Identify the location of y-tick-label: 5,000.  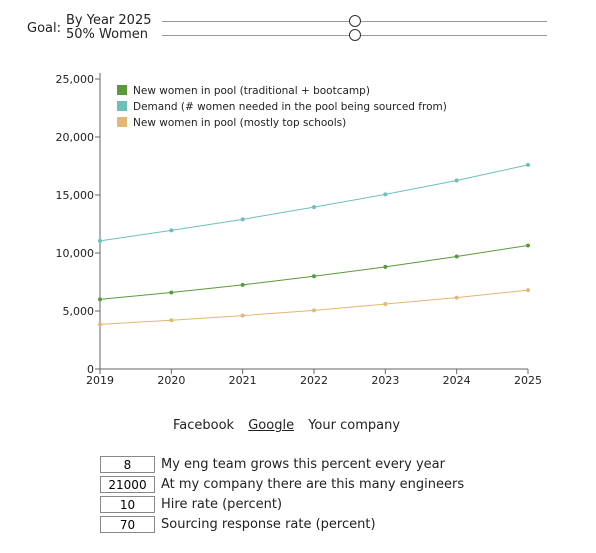
(79, 311).